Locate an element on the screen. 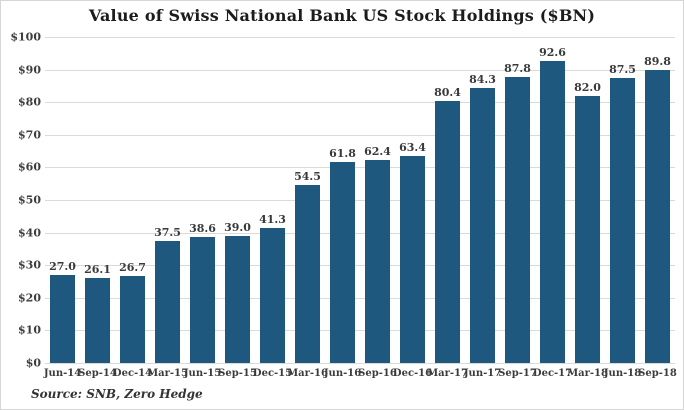 The width and height of the screenshot is (684, 410). x-axis-label: Jun-17 is located at coordinates (482, 373).